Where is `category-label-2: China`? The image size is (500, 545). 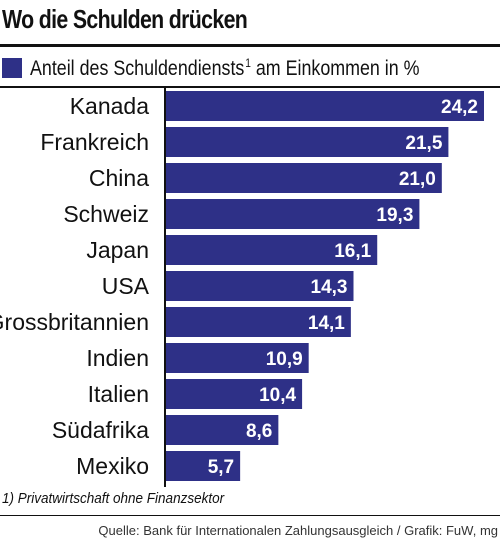
category-label-2: China is located at coordinates (119, 178).